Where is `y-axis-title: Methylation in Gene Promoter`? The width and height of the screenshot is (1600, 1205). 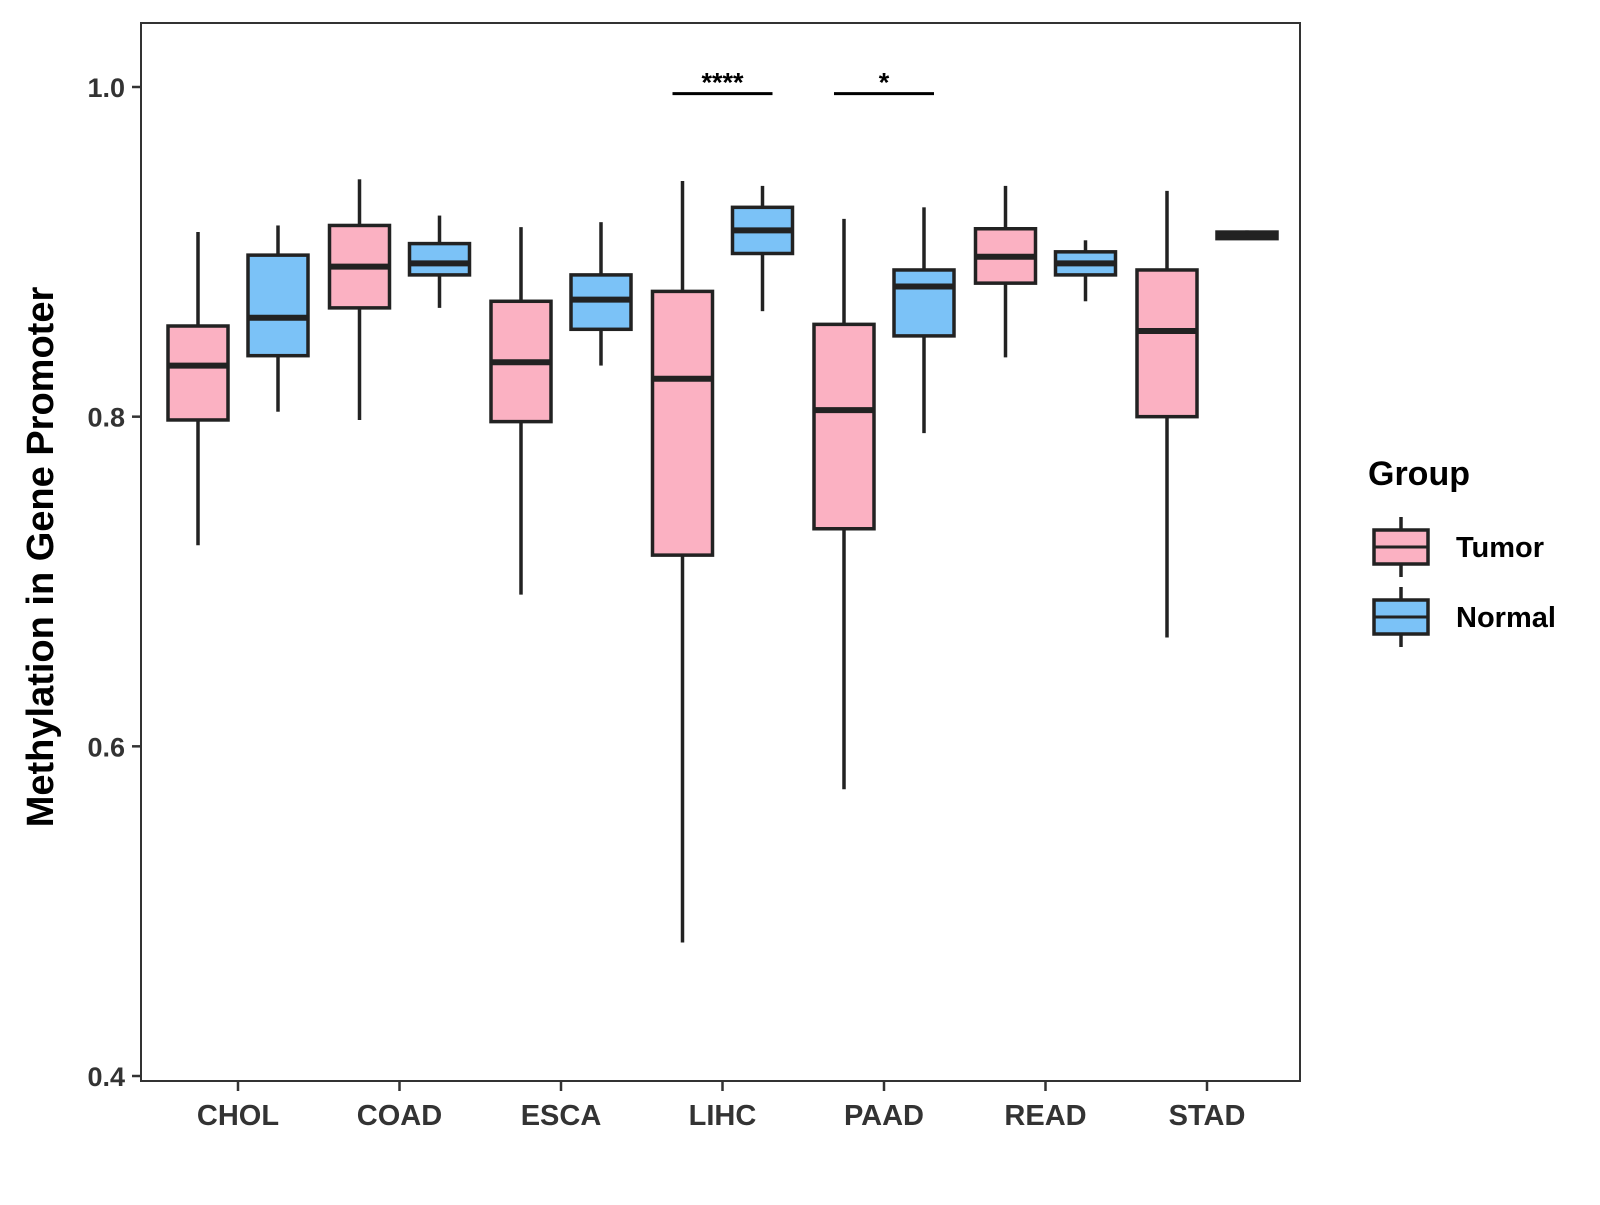
y-axis-title: Methylation in Gene Promoter is located at coordinates (41, 557).